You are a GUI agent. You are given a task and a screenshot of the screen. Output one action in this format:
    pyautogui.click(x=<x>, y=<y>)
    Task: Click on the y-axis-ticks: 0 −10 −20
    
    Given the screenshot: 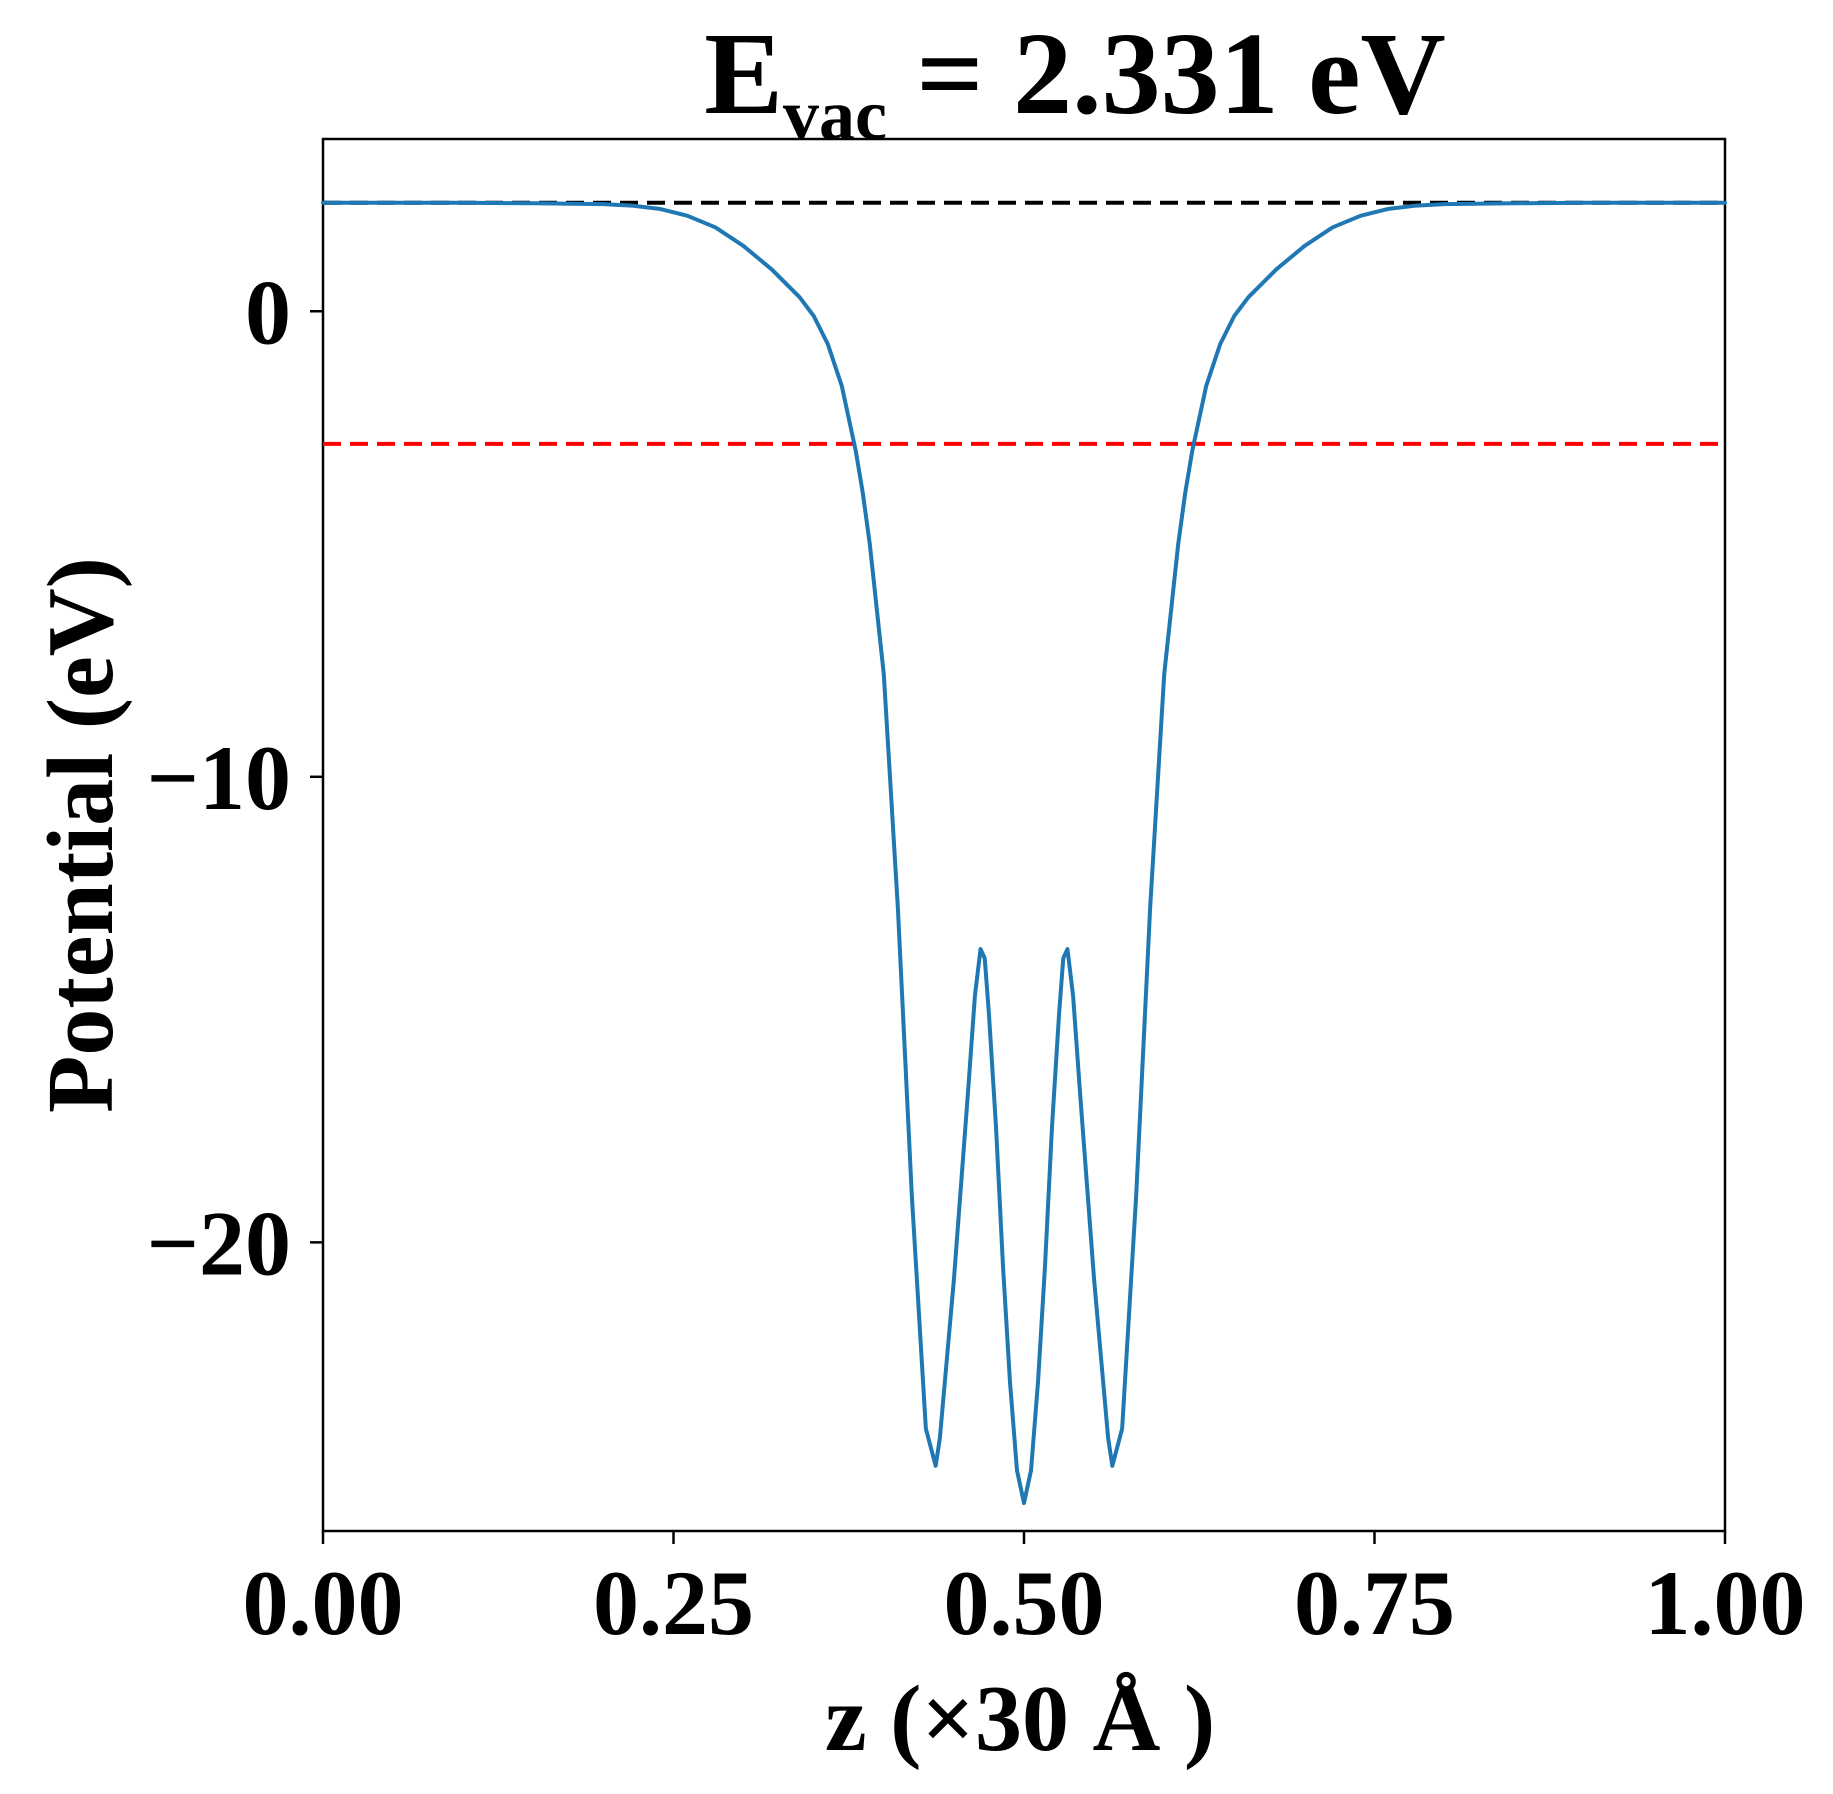 What is the action you would take?
    pyautogui.click(x=235, y=777)
    